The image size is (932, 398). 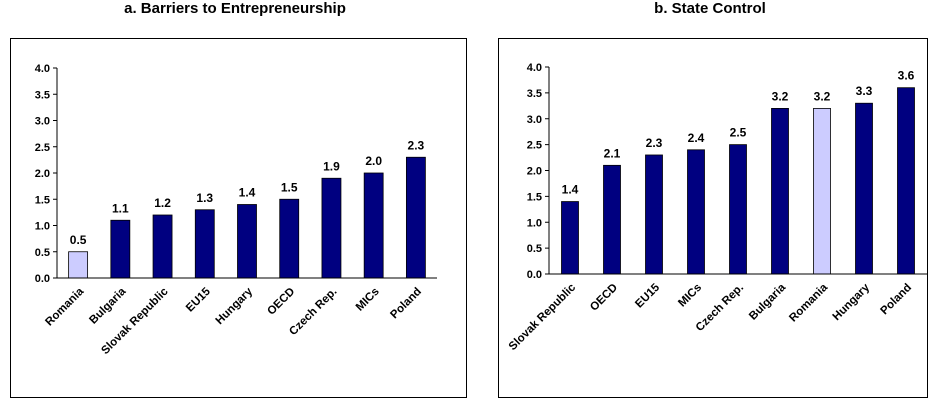 What do you see at coordinates (852, 302) in the screenshot?
I see `chart-b-category-label: Hungary` at bounding box center [852, 302].